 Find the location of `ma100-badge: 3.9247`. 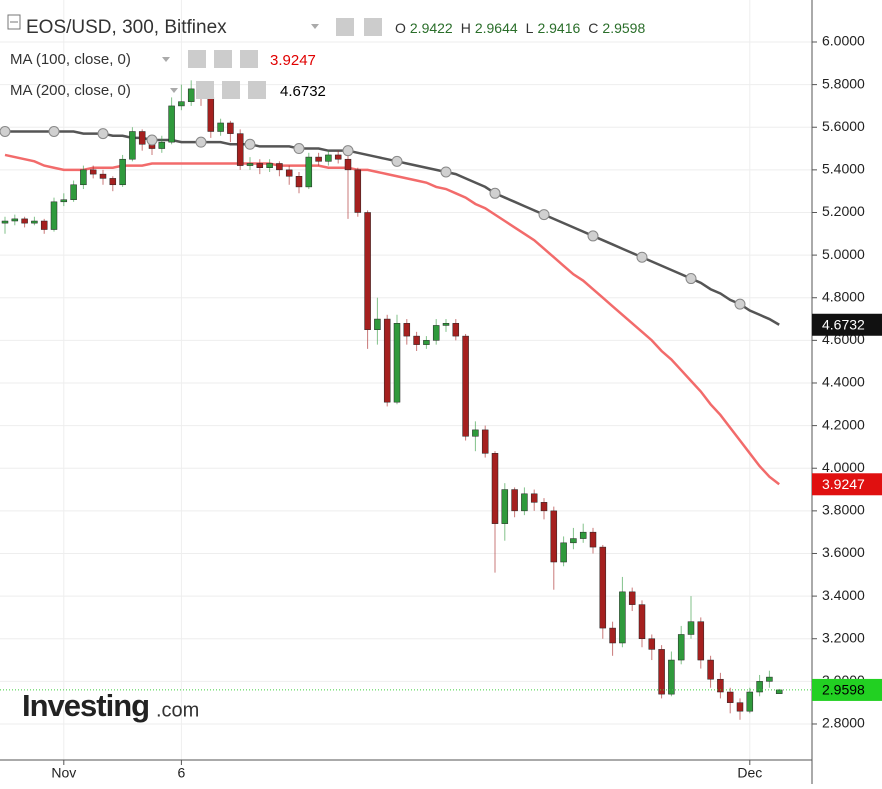

ma100-badge: 3.9247 is located at coordinates (843, 484).